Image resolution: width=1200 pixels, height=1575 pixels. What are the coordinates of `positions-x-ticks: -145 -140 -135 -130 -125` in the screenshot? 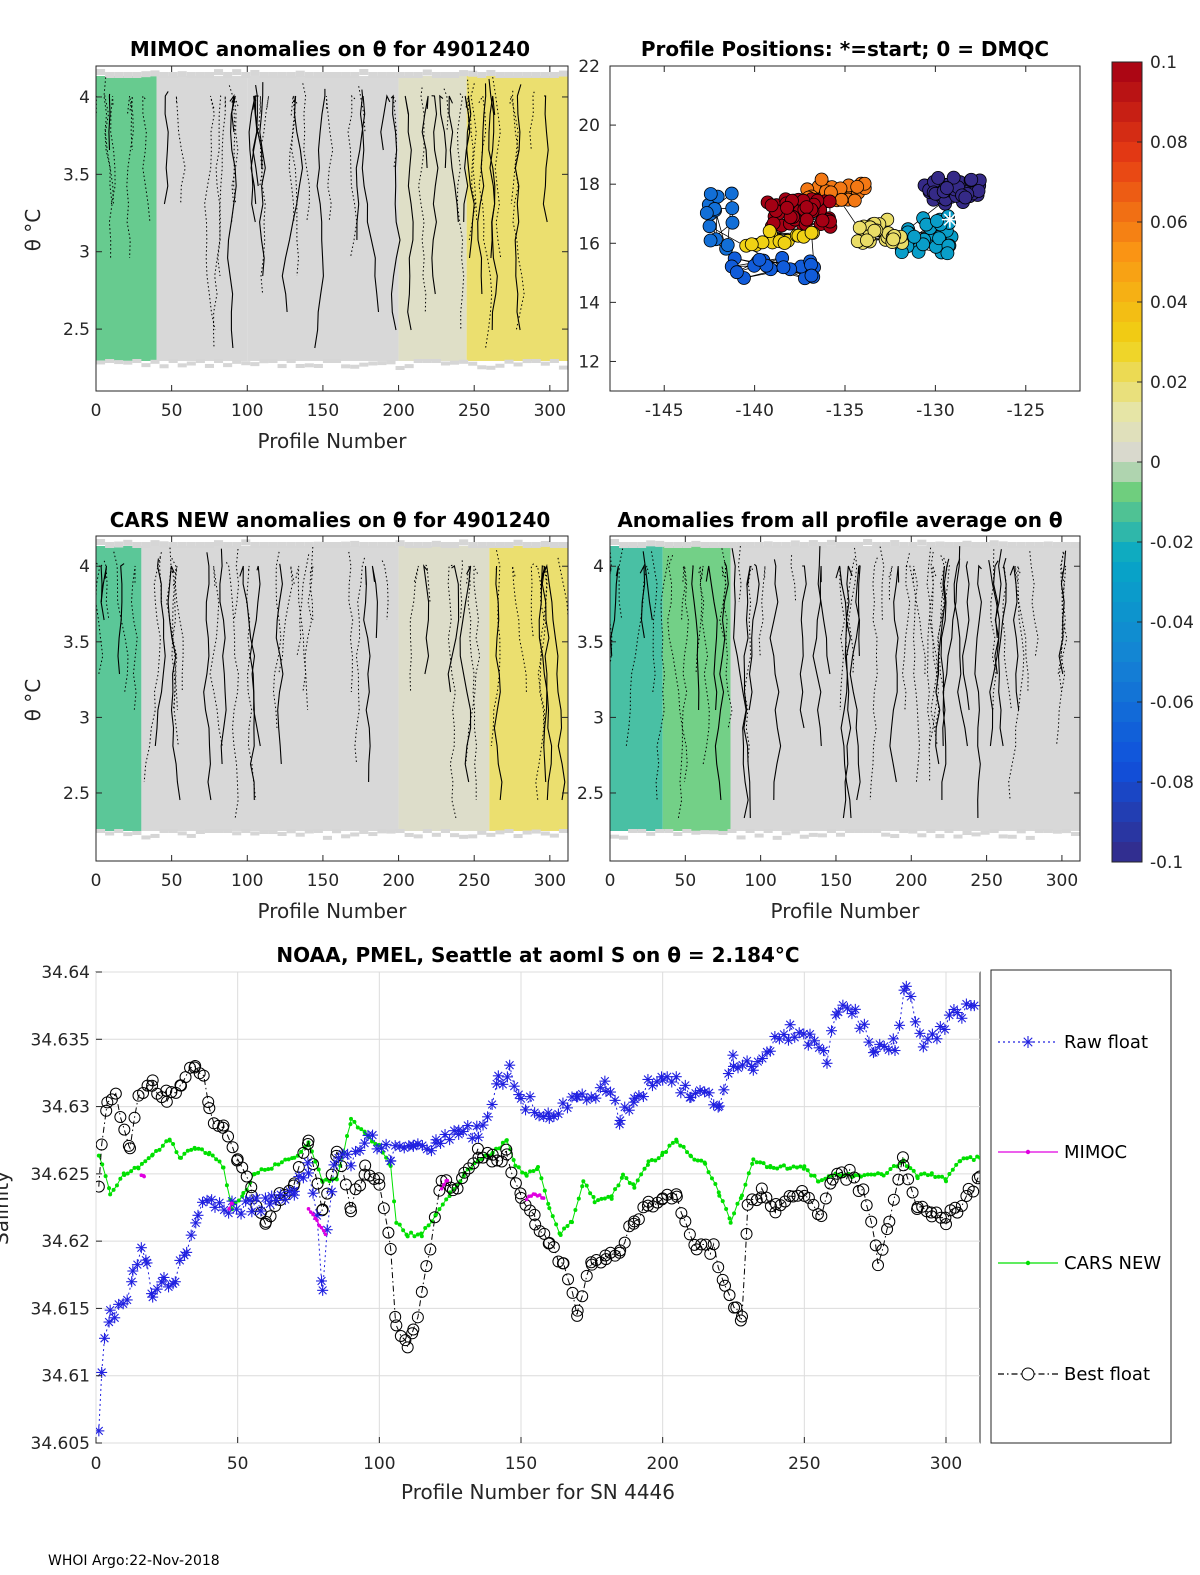 It's located at (845, 243).